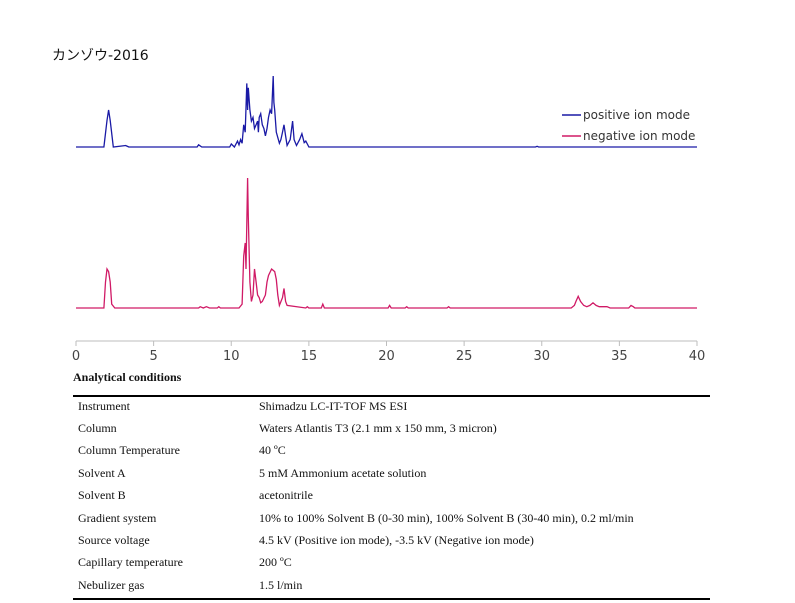 This screenshot has height=603, width=795. I want to click on condition-value: Shimadzu LC-IT-TOF MS ESI, so click(333, 405).